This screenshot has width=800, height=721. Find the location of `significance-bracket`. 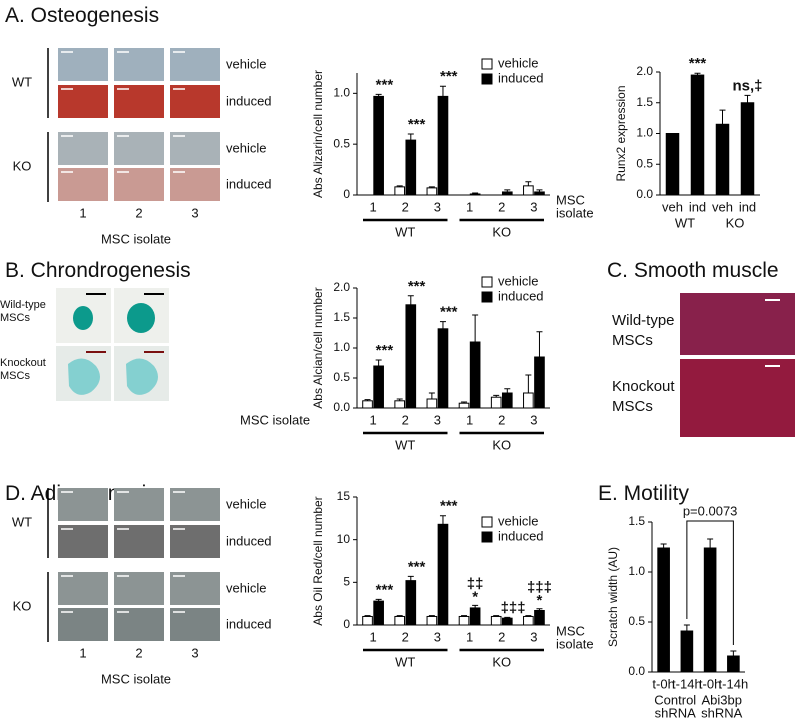

significance-bracket is located at coordinates (710, 582).